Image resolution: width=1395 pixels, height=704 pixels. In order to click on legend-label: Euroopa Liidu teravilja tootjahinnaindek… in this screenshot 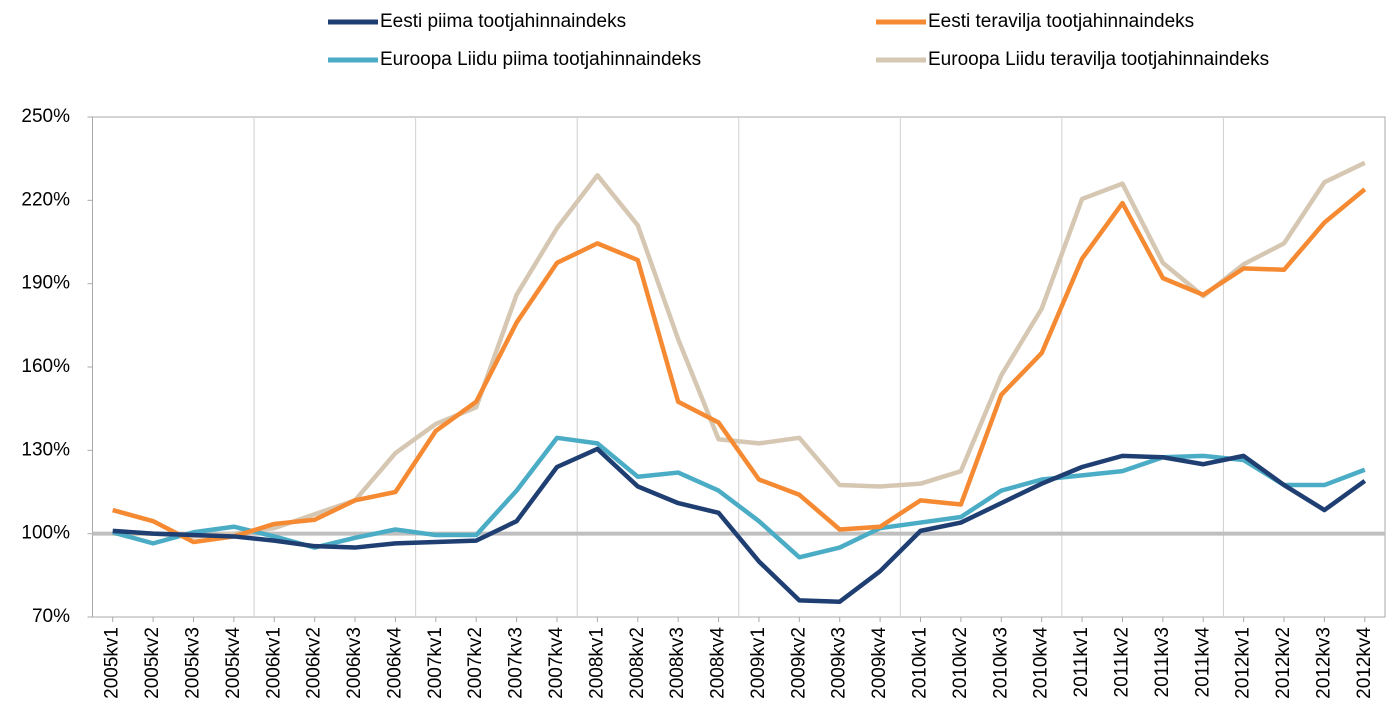, I will do `click(1098, 59)`.